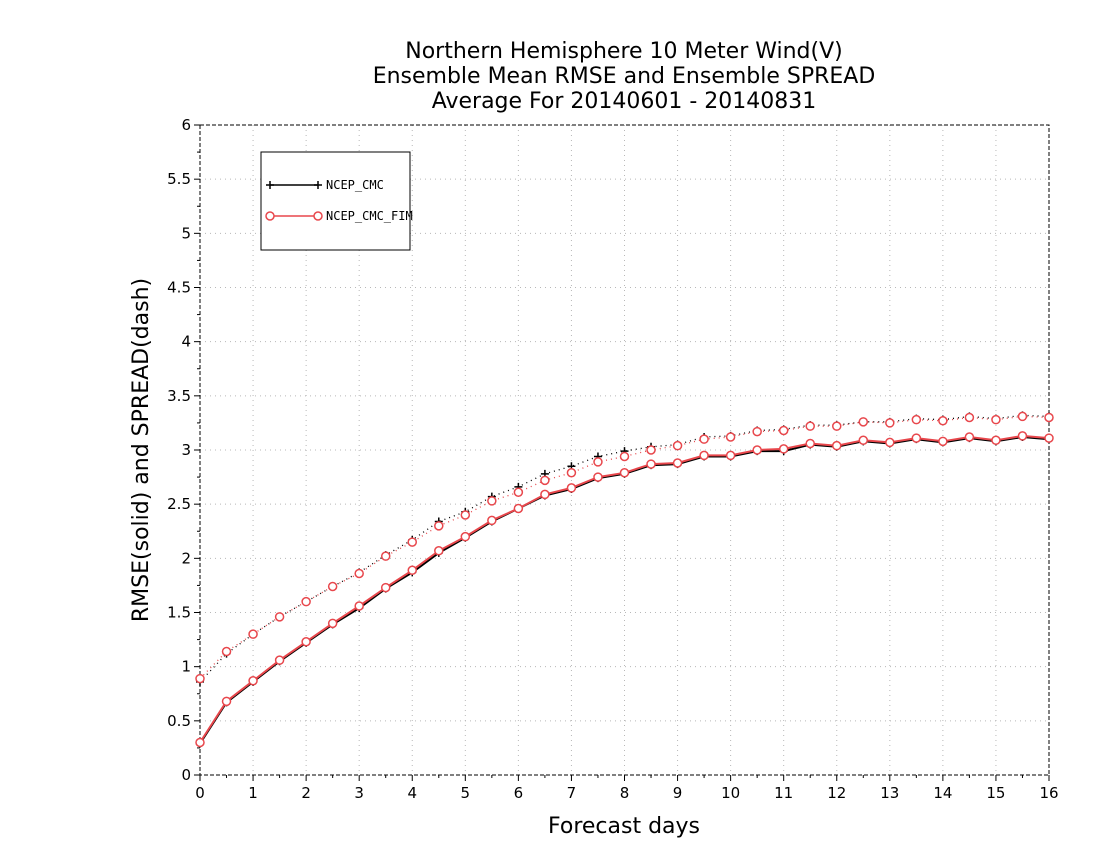 Image resolution: width=1100 pixels, height=850 pixels. What do you see at coordinates (466, 793) in the screenshot?
I see `x-tick-label: 5` at bounding box center [466, 793].